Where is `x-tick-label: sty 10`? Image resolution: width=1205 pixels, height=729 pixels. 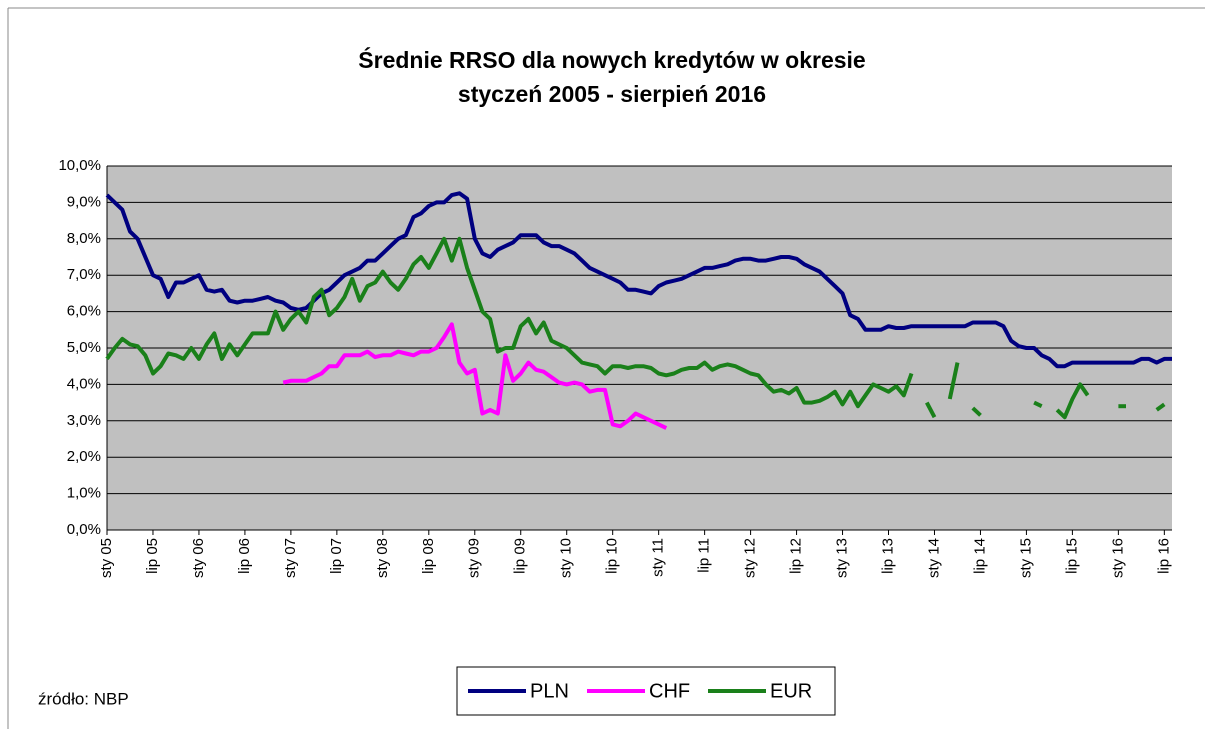
x-tick-label: sty 10 is located at coordinates (566, 558).